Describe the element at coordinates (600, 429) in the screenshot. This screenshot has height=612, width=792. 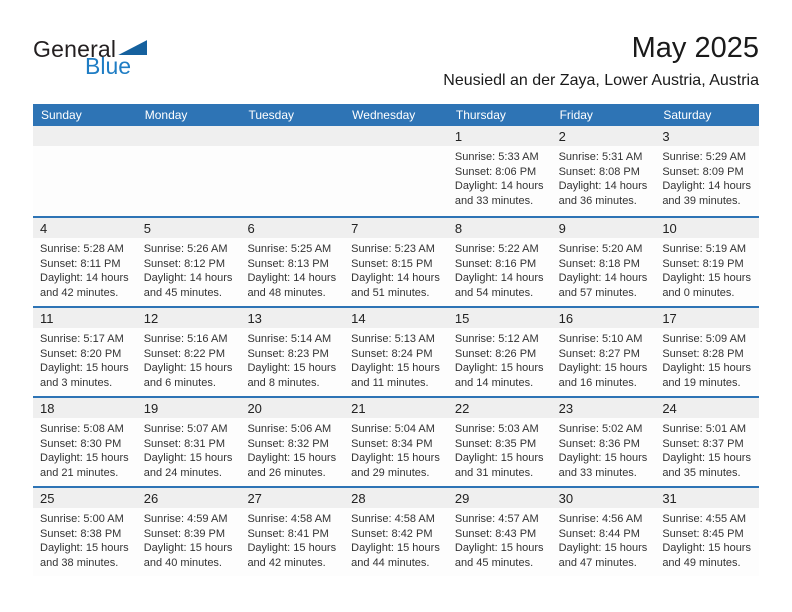
I see `sunrise-text: Sunrise: 5:02 AM` at that location.